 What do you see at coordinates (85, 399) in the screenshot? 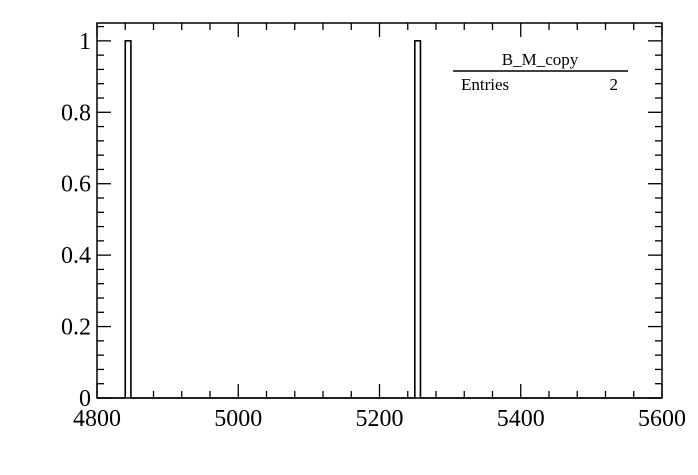
I see `y-tick-label: 0` at bounding box center [85, 399].